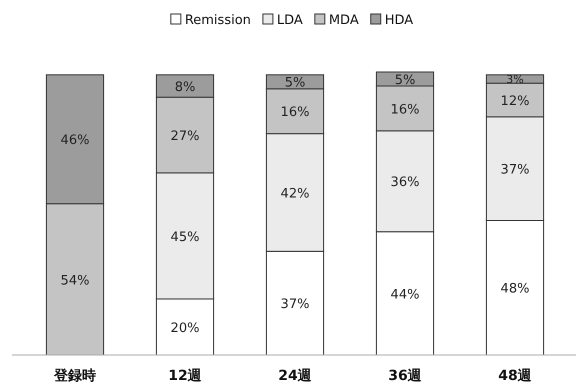 The image size is (584, 388). What do you see at coordinates (515, 376) in the screenshot?
I see `x-tick-label: 48週` at bounding box center [515, 376].